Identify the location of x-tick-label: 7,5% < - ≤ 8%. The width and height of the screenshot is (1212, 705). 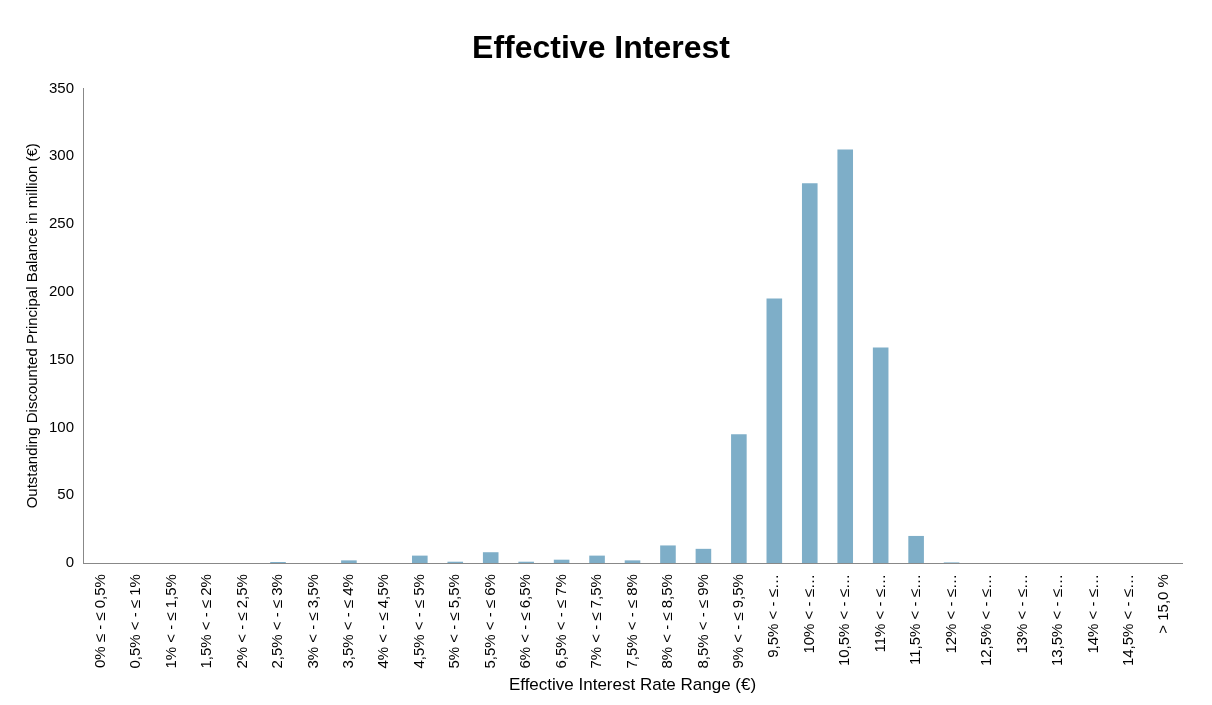
(631, 621).